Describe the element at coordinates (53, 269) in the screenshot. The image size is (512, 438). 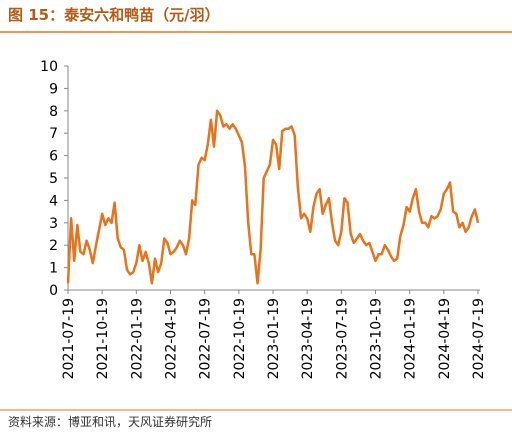
I see `y-tick-label: 1` at that location.